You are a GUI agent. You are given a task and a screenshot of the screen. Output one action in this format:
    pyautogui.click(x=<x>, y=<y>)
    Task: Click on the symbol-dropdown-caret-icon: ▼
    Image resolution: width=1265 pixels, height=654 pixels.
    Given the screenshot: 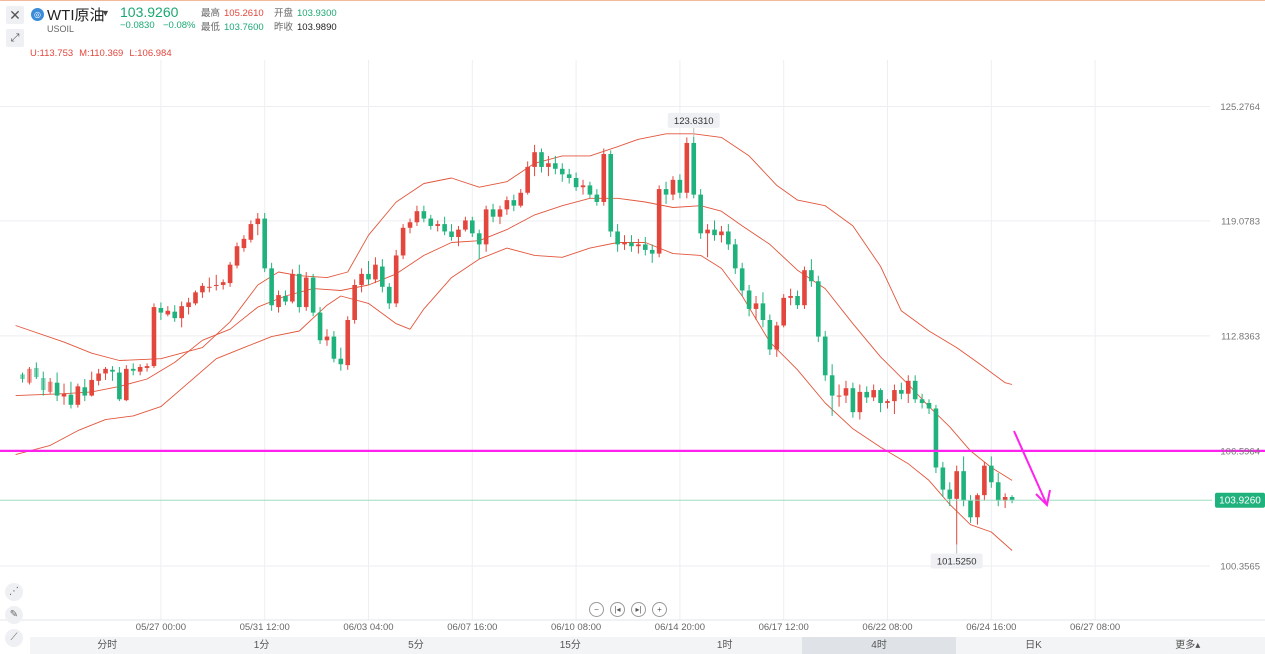 What is the action you would take?
    pyautogui.click(x=105, y=13)
    